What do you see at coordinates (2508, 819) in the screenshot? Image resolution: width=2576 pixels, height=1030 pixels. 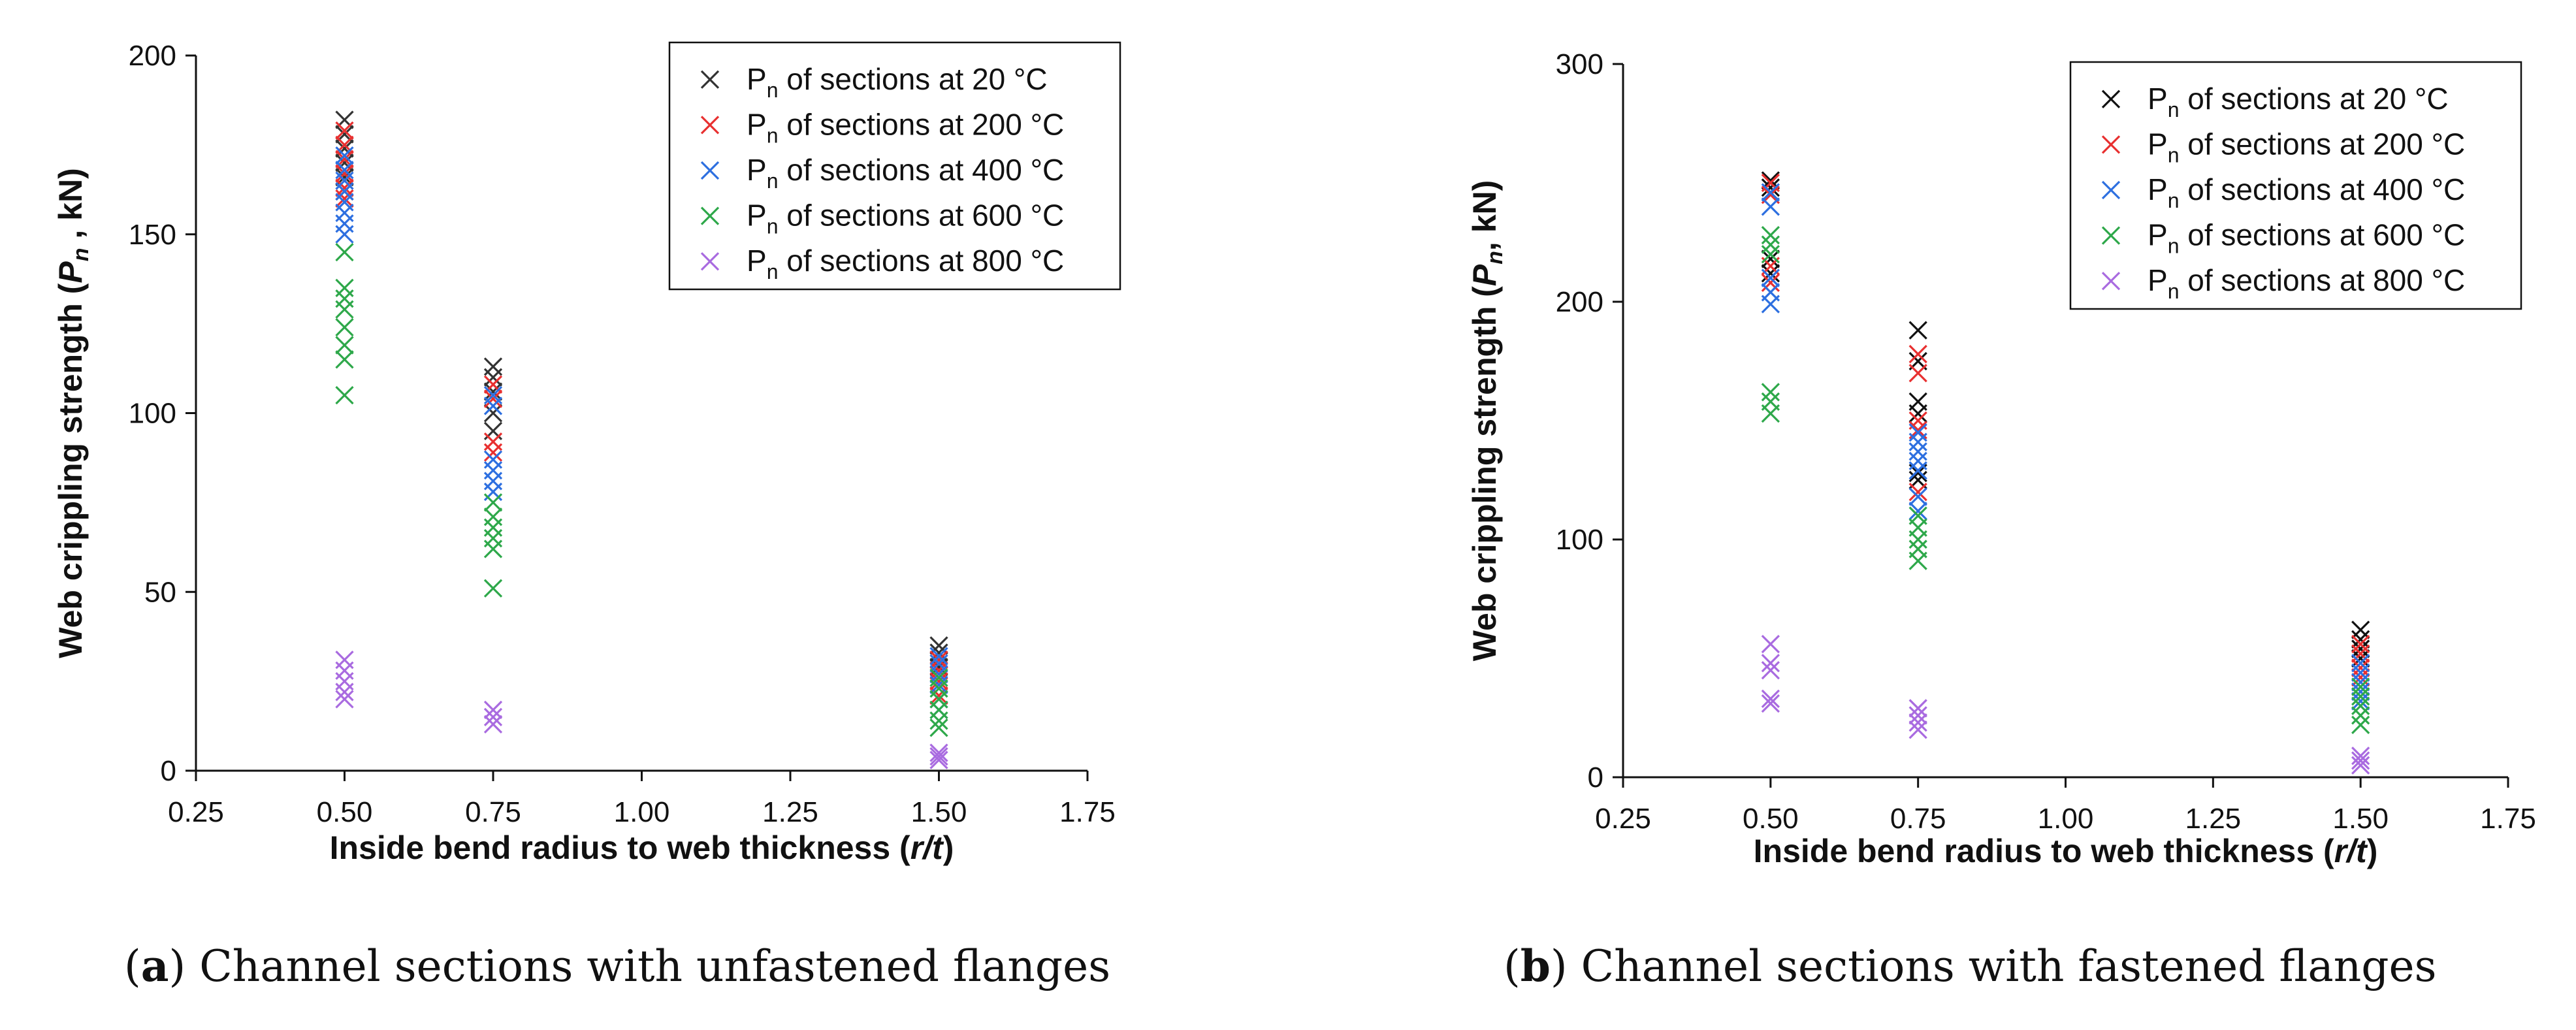 I see `x-tick-label: 1.75` at bounding box center [2508, 819].